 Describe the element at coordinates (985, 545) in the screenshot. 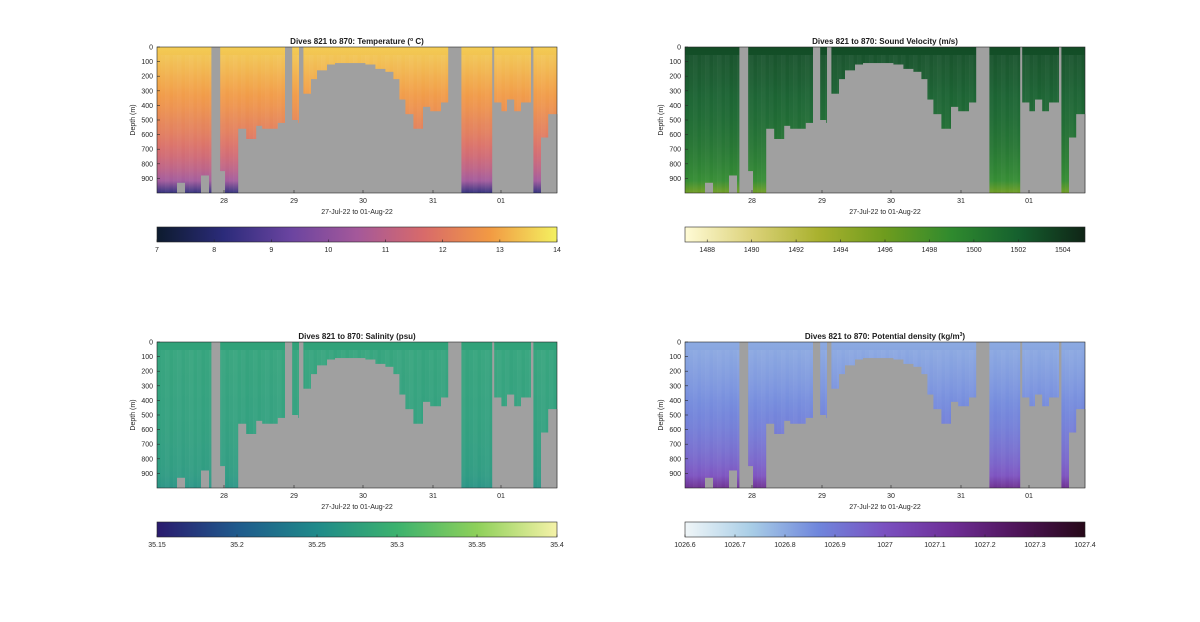

I see `colorbar-tick-label: 1027.2` at that location.